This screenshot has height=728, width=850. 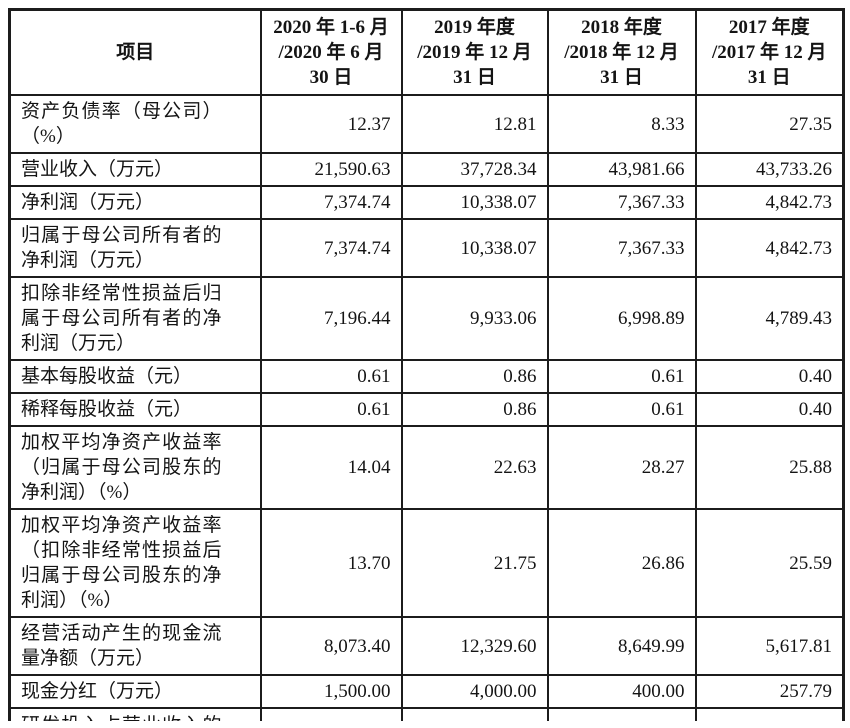 I want to click on table-row: 稀释每股收益（元） 0.61 0.86 0.61 0.40, so click(x=426, y=409).